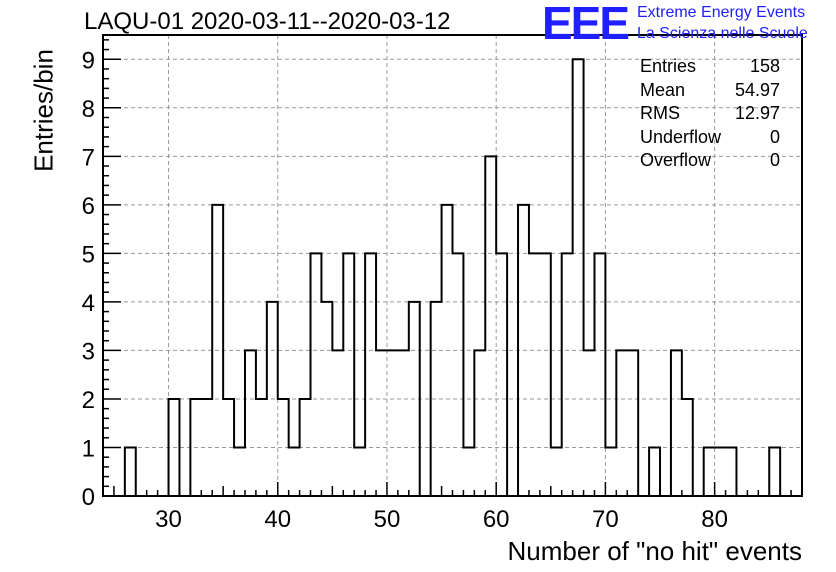 Image resolution: width=836 pixels, height=572 pixels. I want to click on y-tick-label: 9, so click(88, 60).